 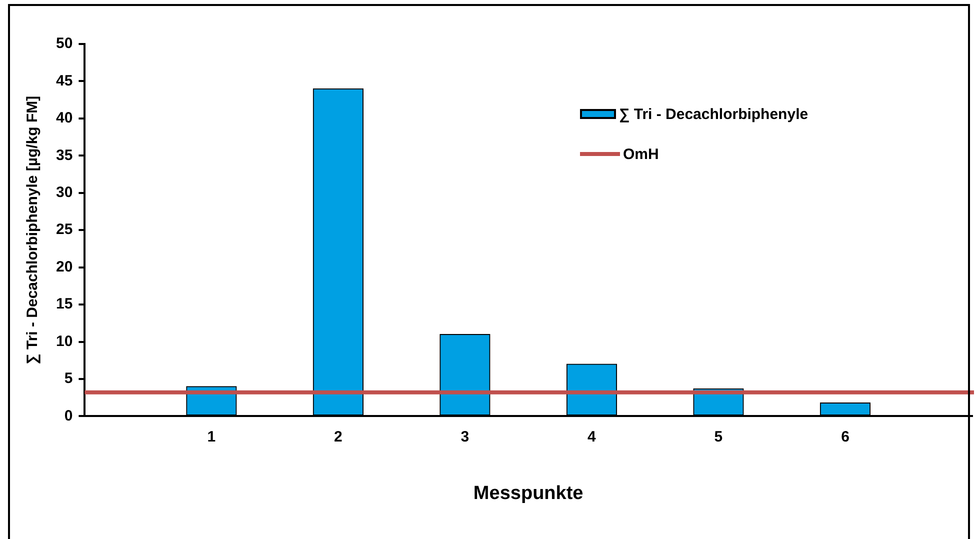 What do you see at coordinates (718, 437) in the screenshot?
I see `x-tick-label: 5` at bounding box center [718, 437].